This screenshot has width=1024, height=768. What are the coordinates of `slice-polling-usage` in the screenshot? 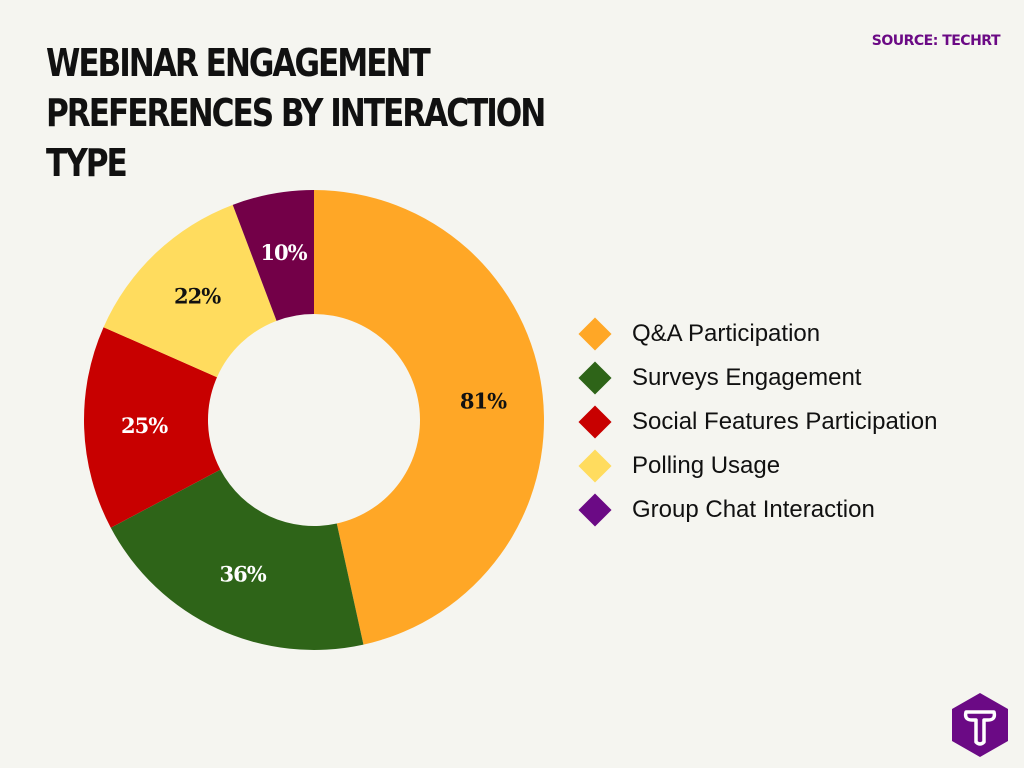 It's located at (190, 291).